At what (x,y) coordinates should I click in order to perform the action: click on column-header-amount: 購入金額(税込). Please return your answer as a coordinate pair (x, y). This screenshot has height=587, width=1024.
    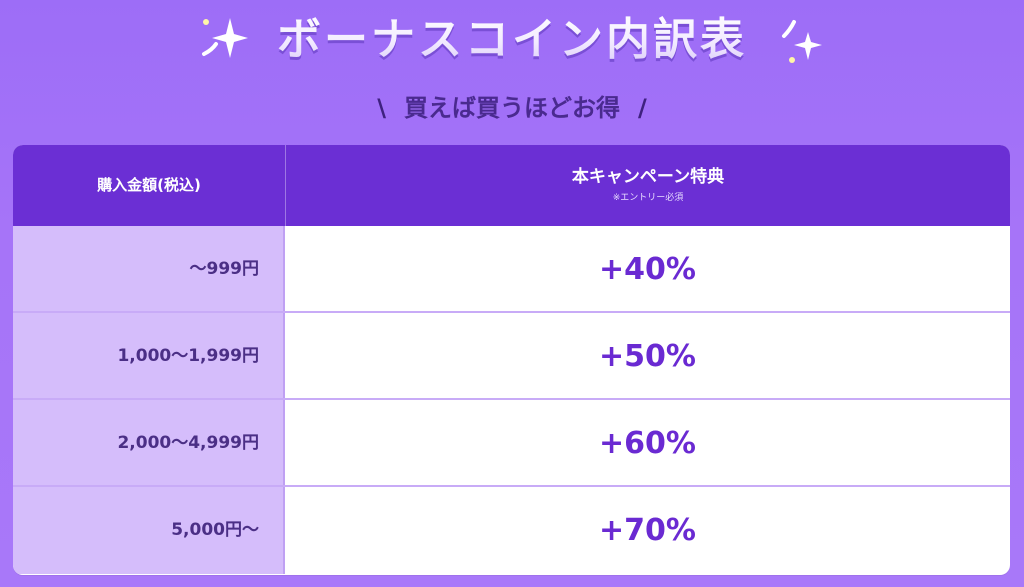
    Looking at the image, I should click on (149, 185).